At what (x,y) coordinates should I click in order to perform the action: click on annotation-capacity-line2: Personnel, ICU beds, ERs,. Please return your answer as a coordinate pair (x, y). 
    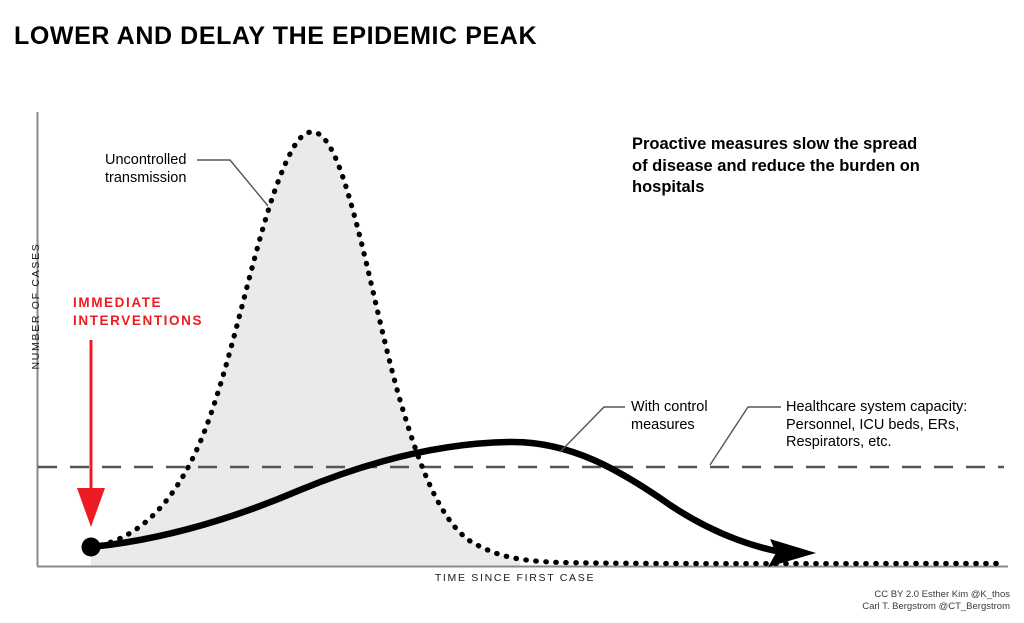
    Looking at the image, I should click on (873, 424).